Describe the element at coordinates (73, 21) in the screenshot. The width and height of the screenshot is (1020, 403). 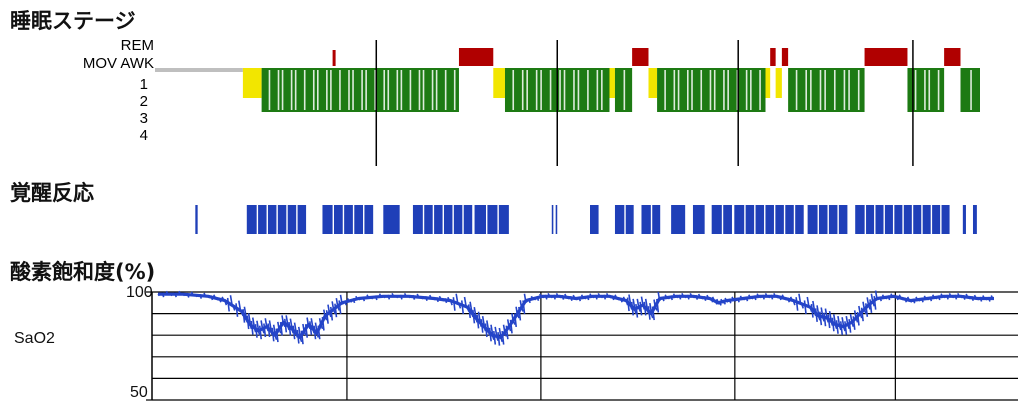
I see `sleep-stage-title: 睡眠ステージ` at that location.